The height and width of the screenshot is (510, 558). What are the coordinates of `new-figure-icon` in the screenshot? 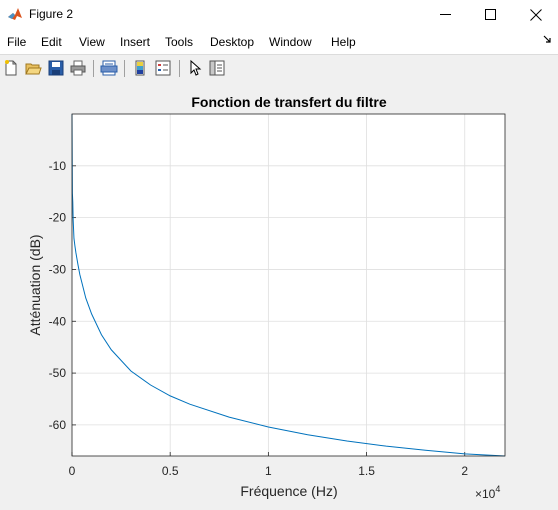 It's located at (11, 68).